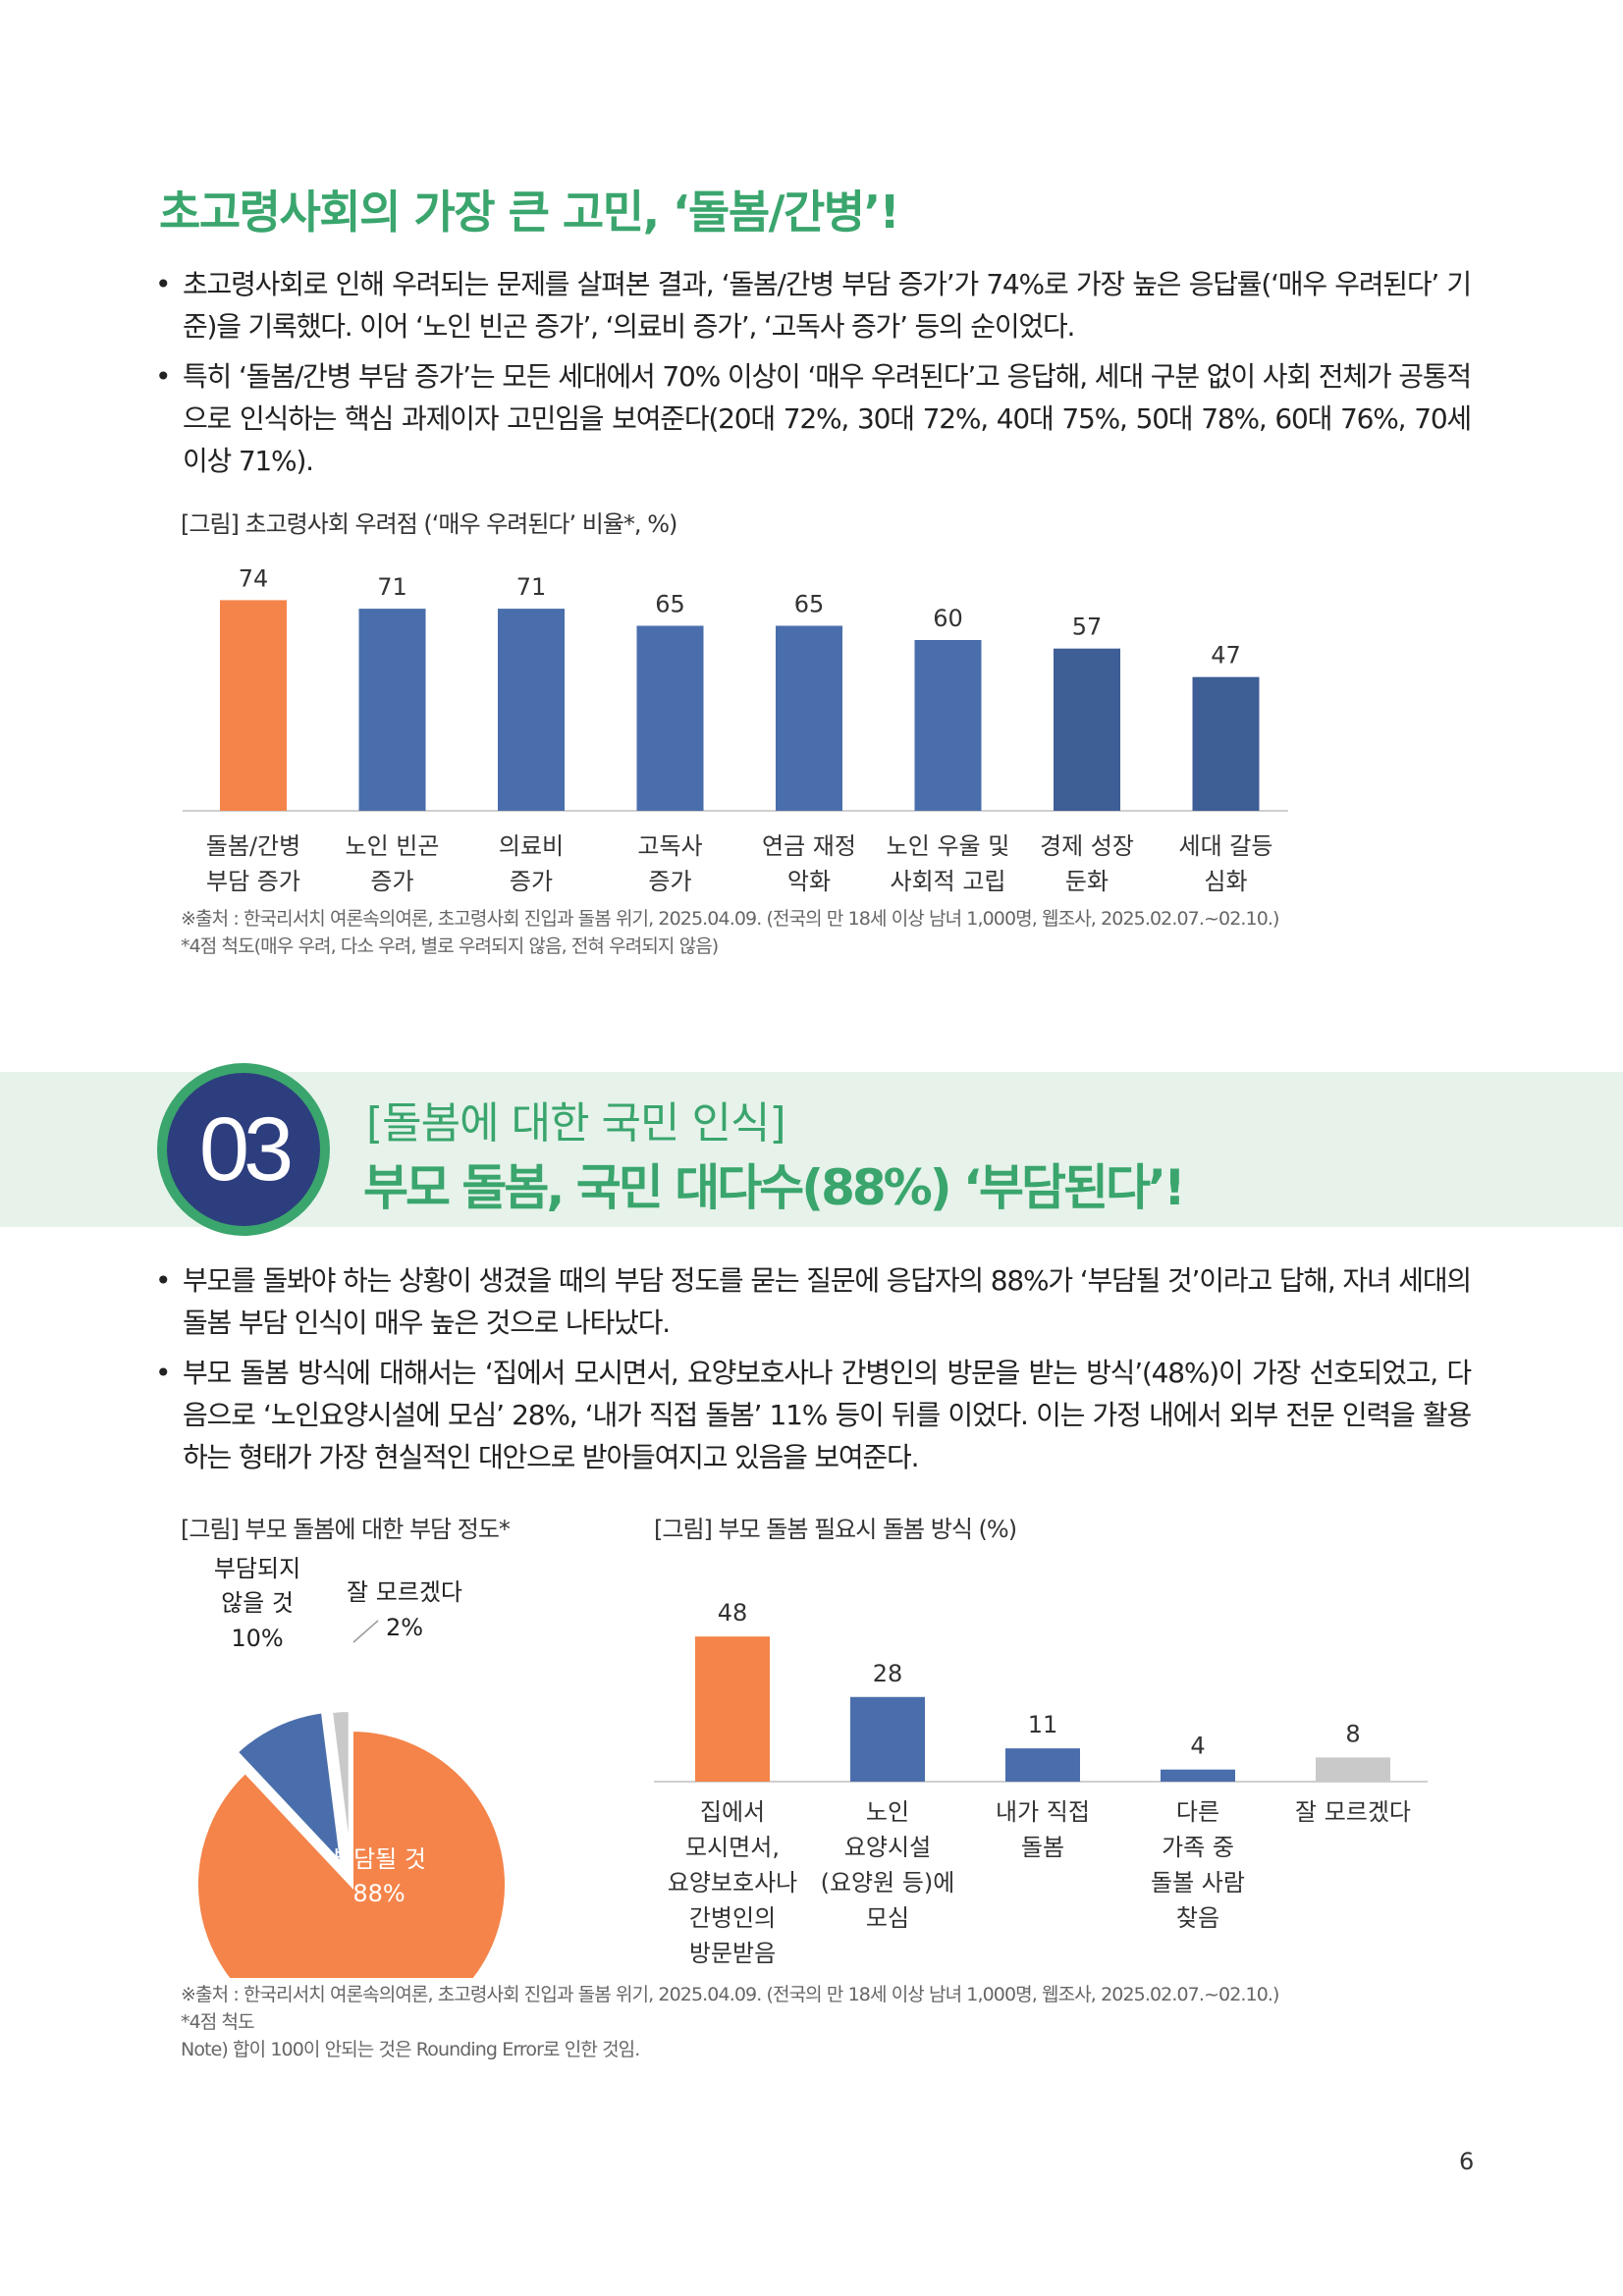  Describe the element at coordinates (669, 846) in the screenshot. I see `tick-label: 고독사` at that location.